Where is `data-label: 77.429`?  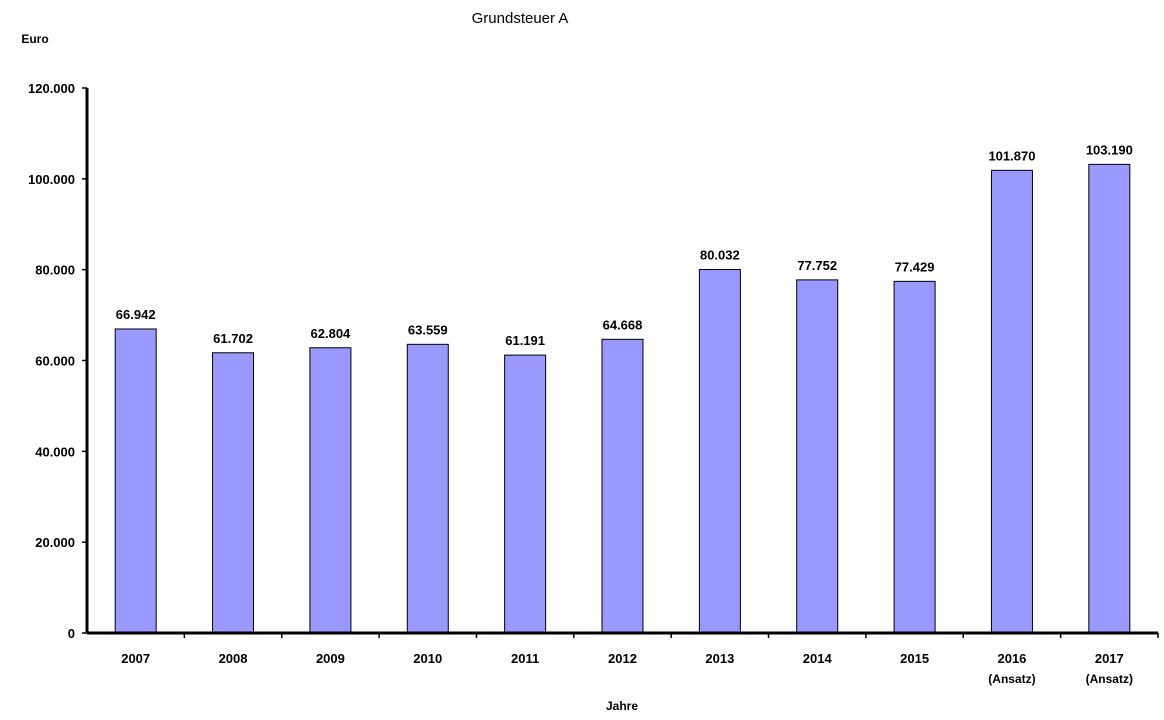
data-label: 77.429 is located at coordinates (915, 266).